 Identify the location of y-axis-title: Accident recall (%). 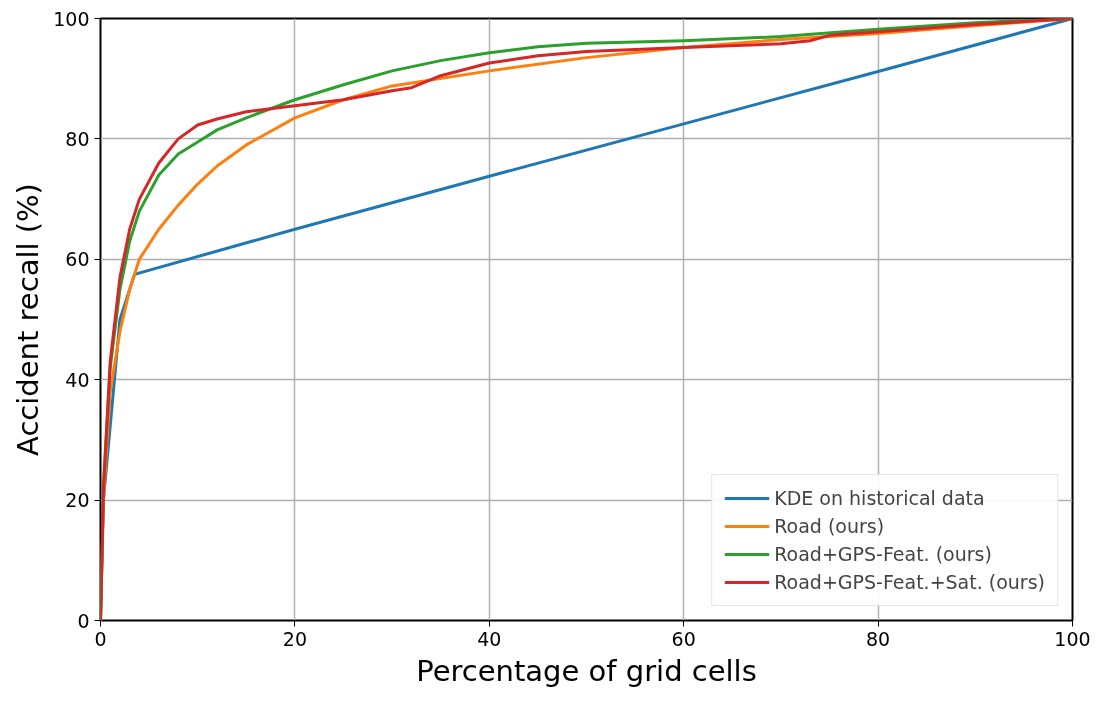
(28, 319).